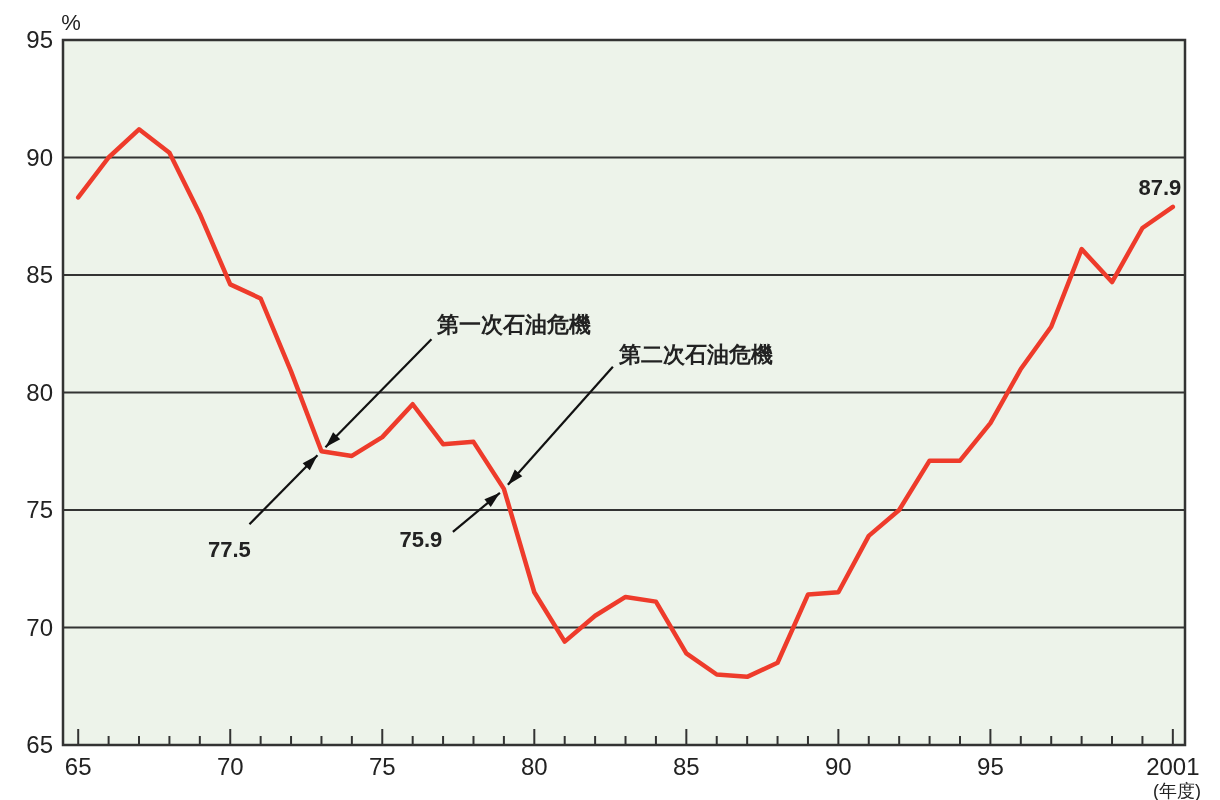 This screenshot has height=800, width=1220. I want to click on y-axis-title: %, so click(71, 22).